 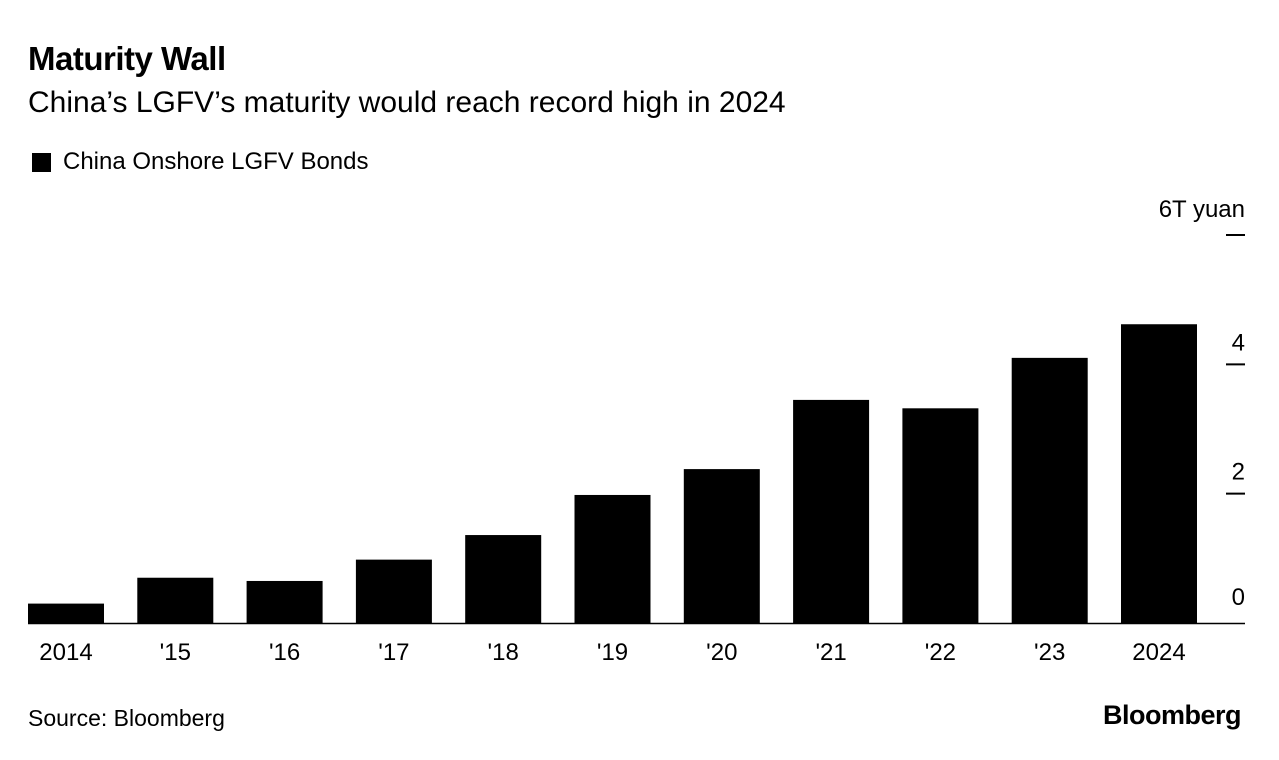 I want to click on legend: China Onshore LGFV Bonds, so click(x=200, y=162).